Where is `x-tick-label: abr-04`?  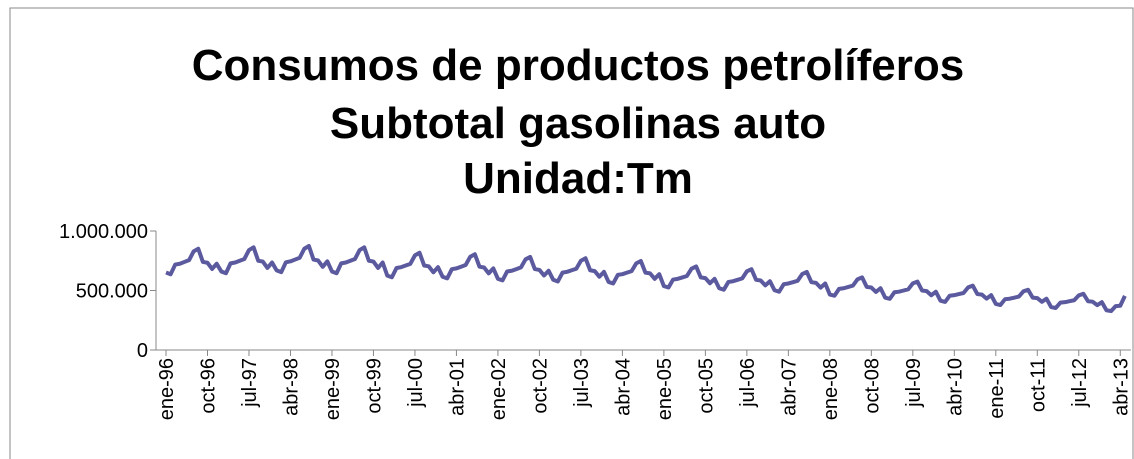
x-tick-label: abr-04 is located at coordinates (623, 387).